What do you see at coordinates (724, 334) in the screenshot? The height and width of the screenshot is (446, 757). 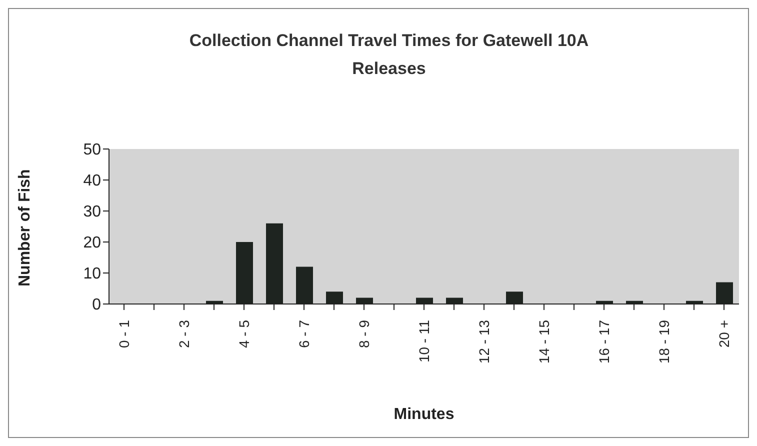 I see `x-tick-label: 20 +` at bounding box center [724, 334].